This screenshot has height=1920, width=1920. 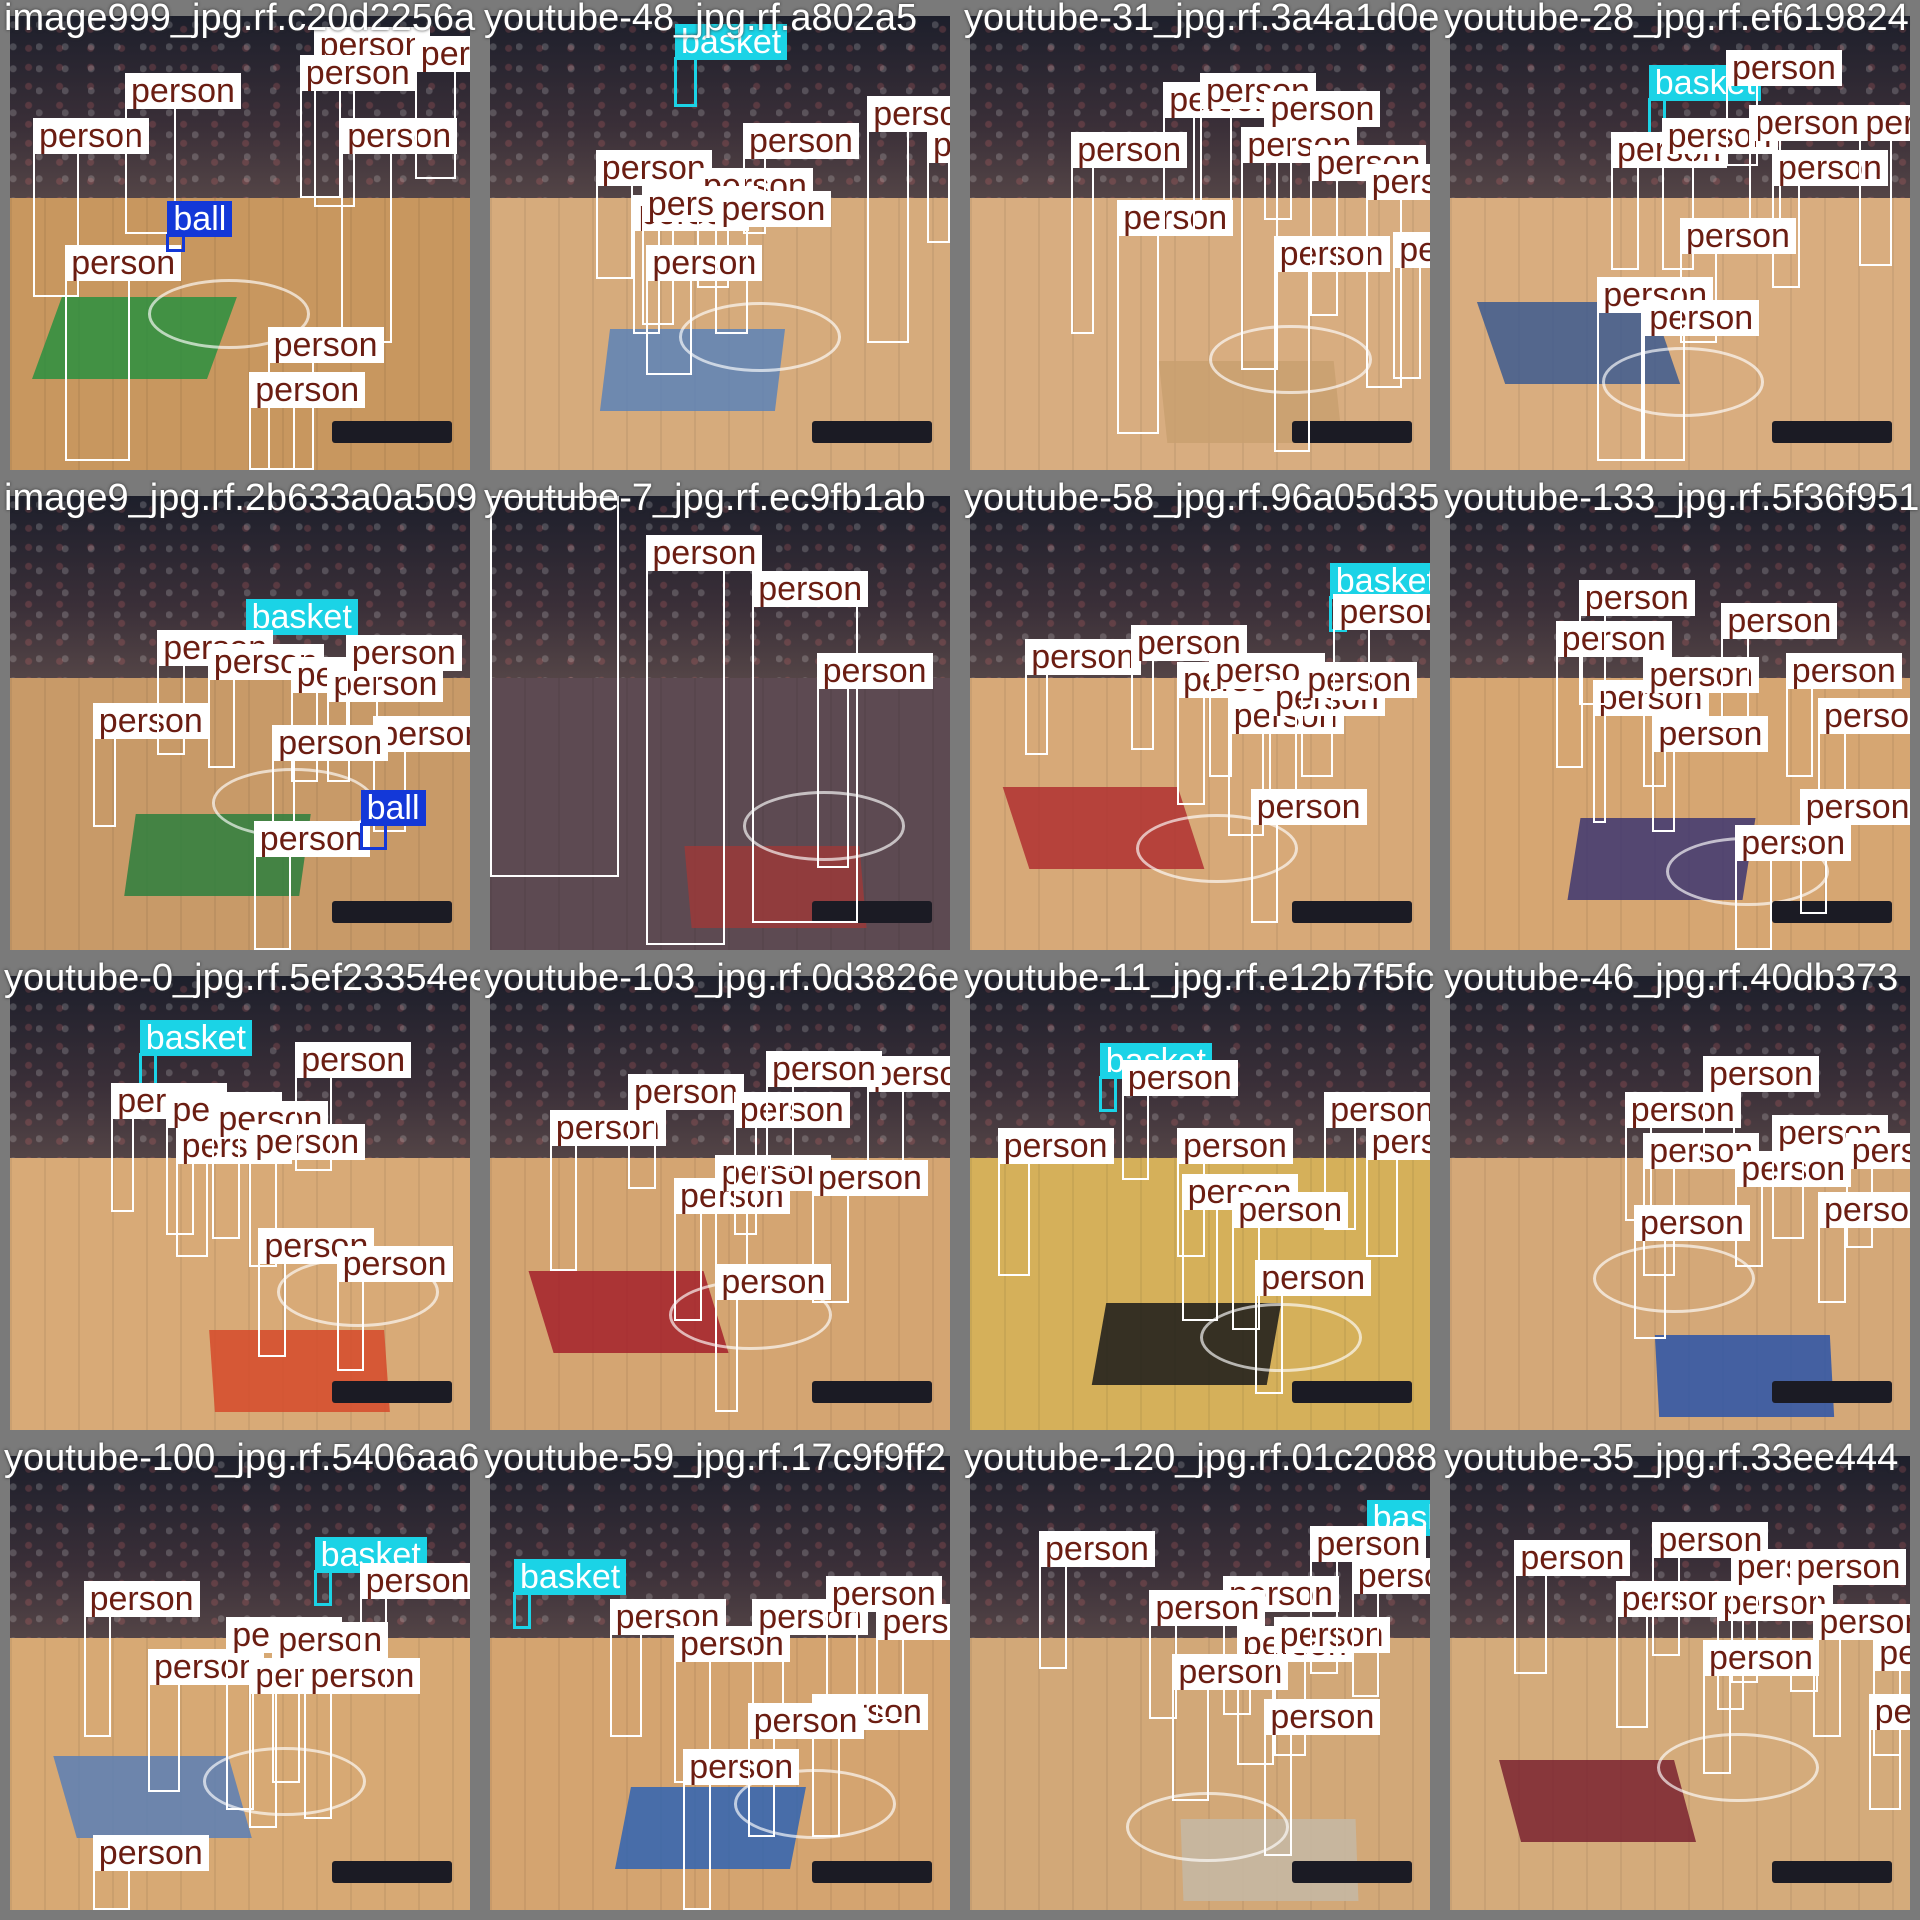 What do you see at coordinates (1676, 19) in the screenshot?
I see `image-filename: youtube-28_jpg.rf.ef619824` at bounding box center [1676, 19].